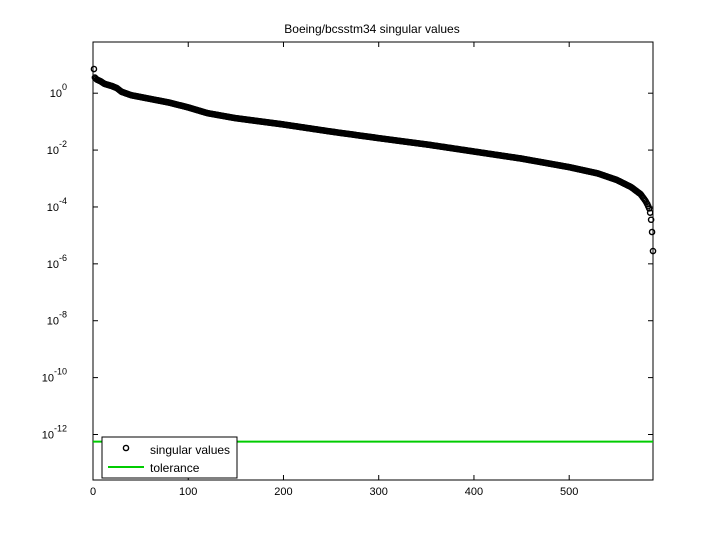 This screenshot has width=720, height=540. What do you see at coordinates (569, 492) in the screenshot?
I see `x-tick-label: 500` at bounding box center [569, 492].